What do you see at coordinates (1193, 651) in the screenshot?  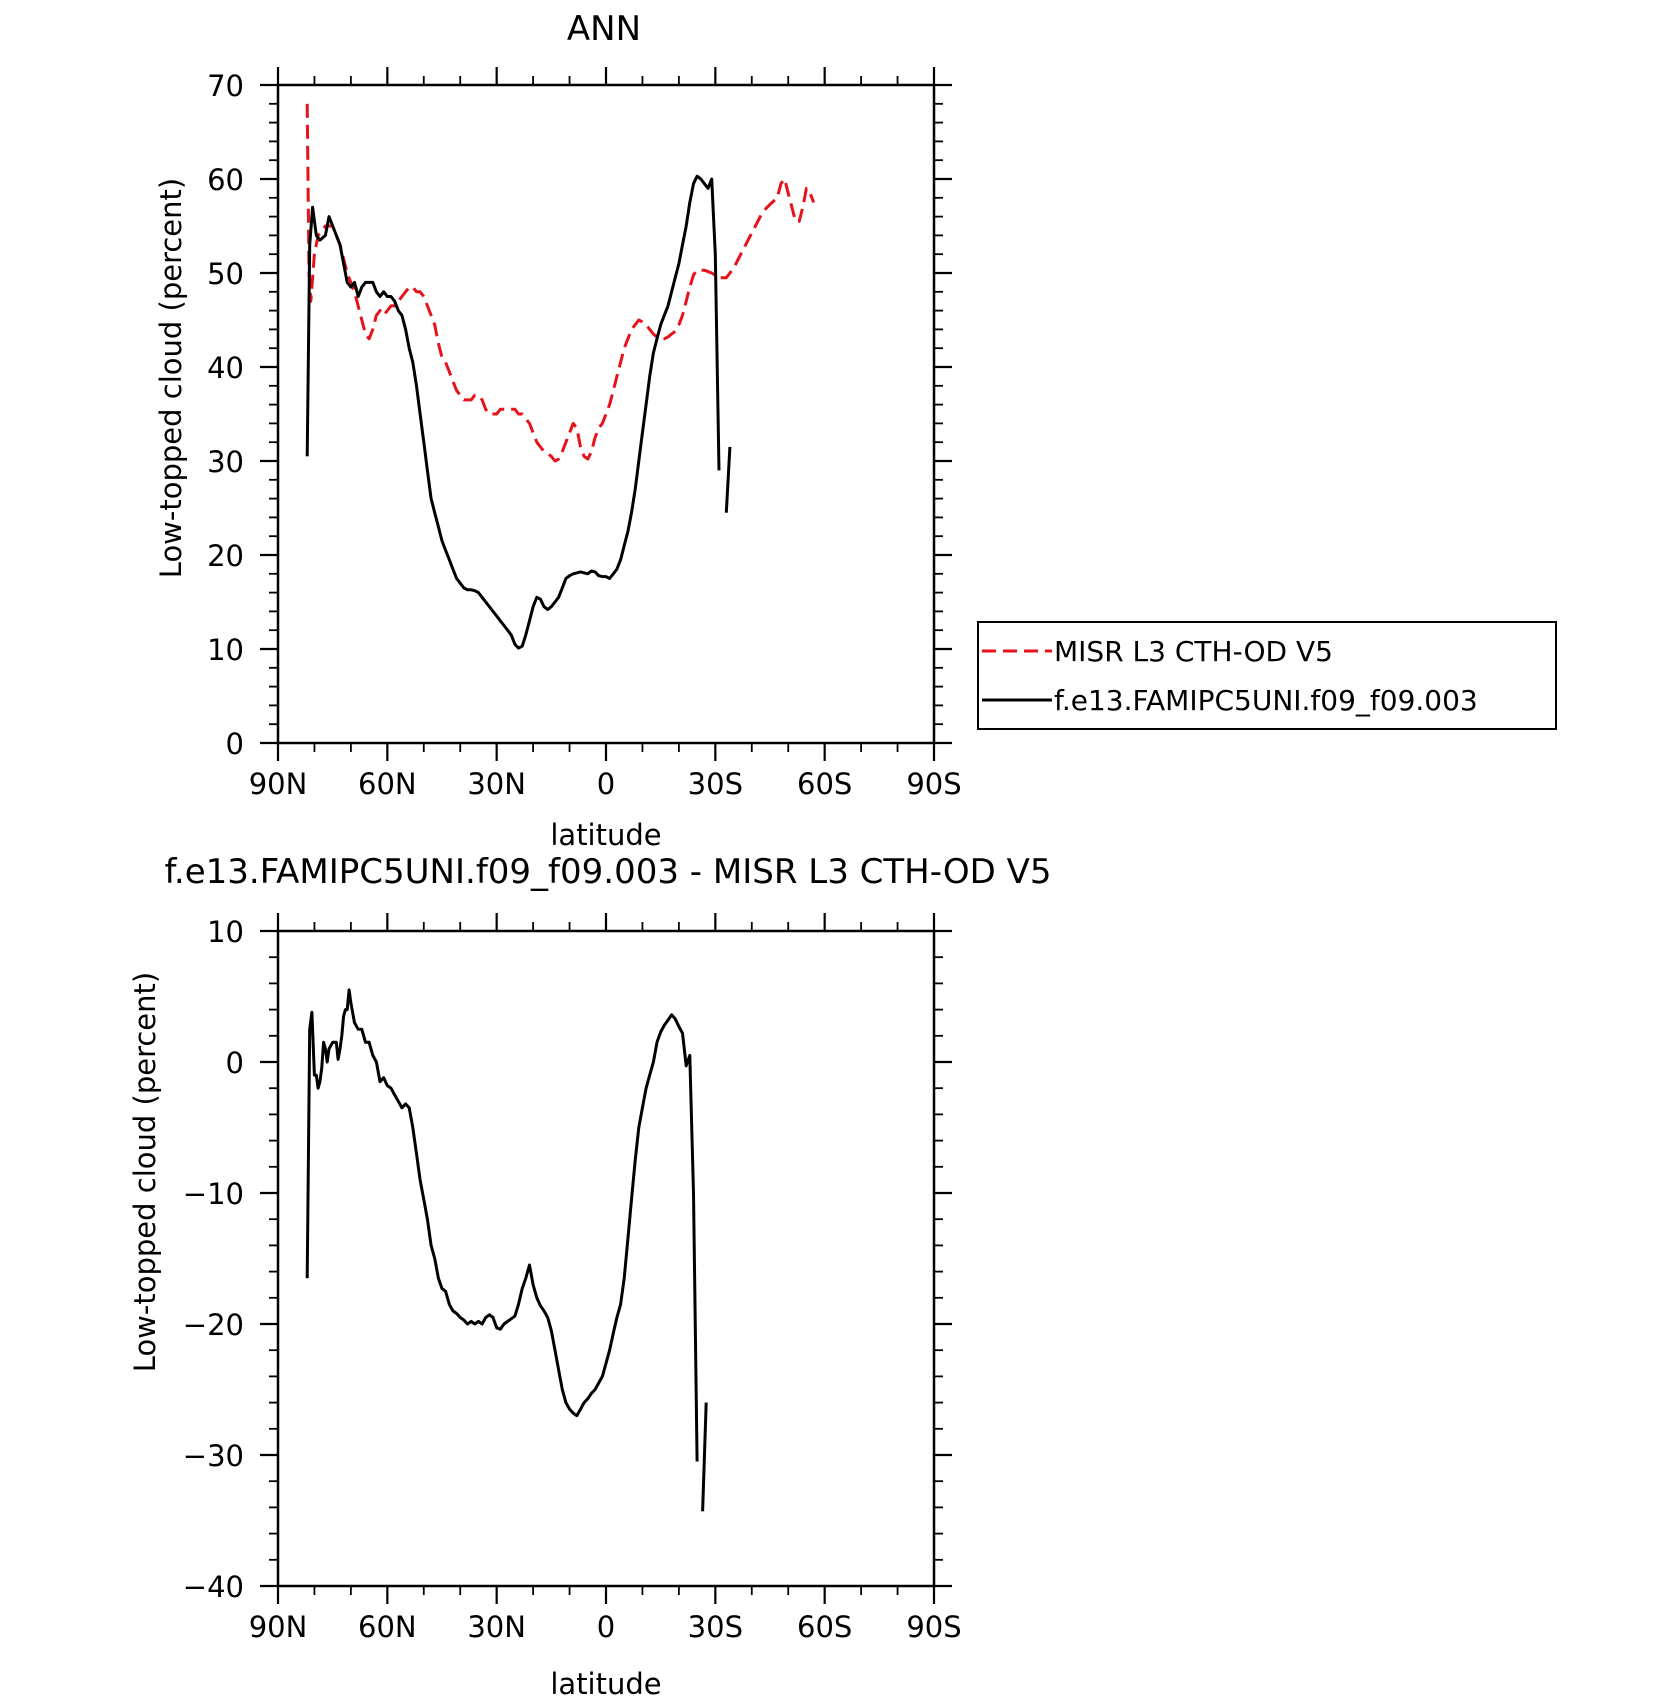 I see `legend-label-misr: MISR L3 CTH-OD V5` at bounding box center [1193, 651].